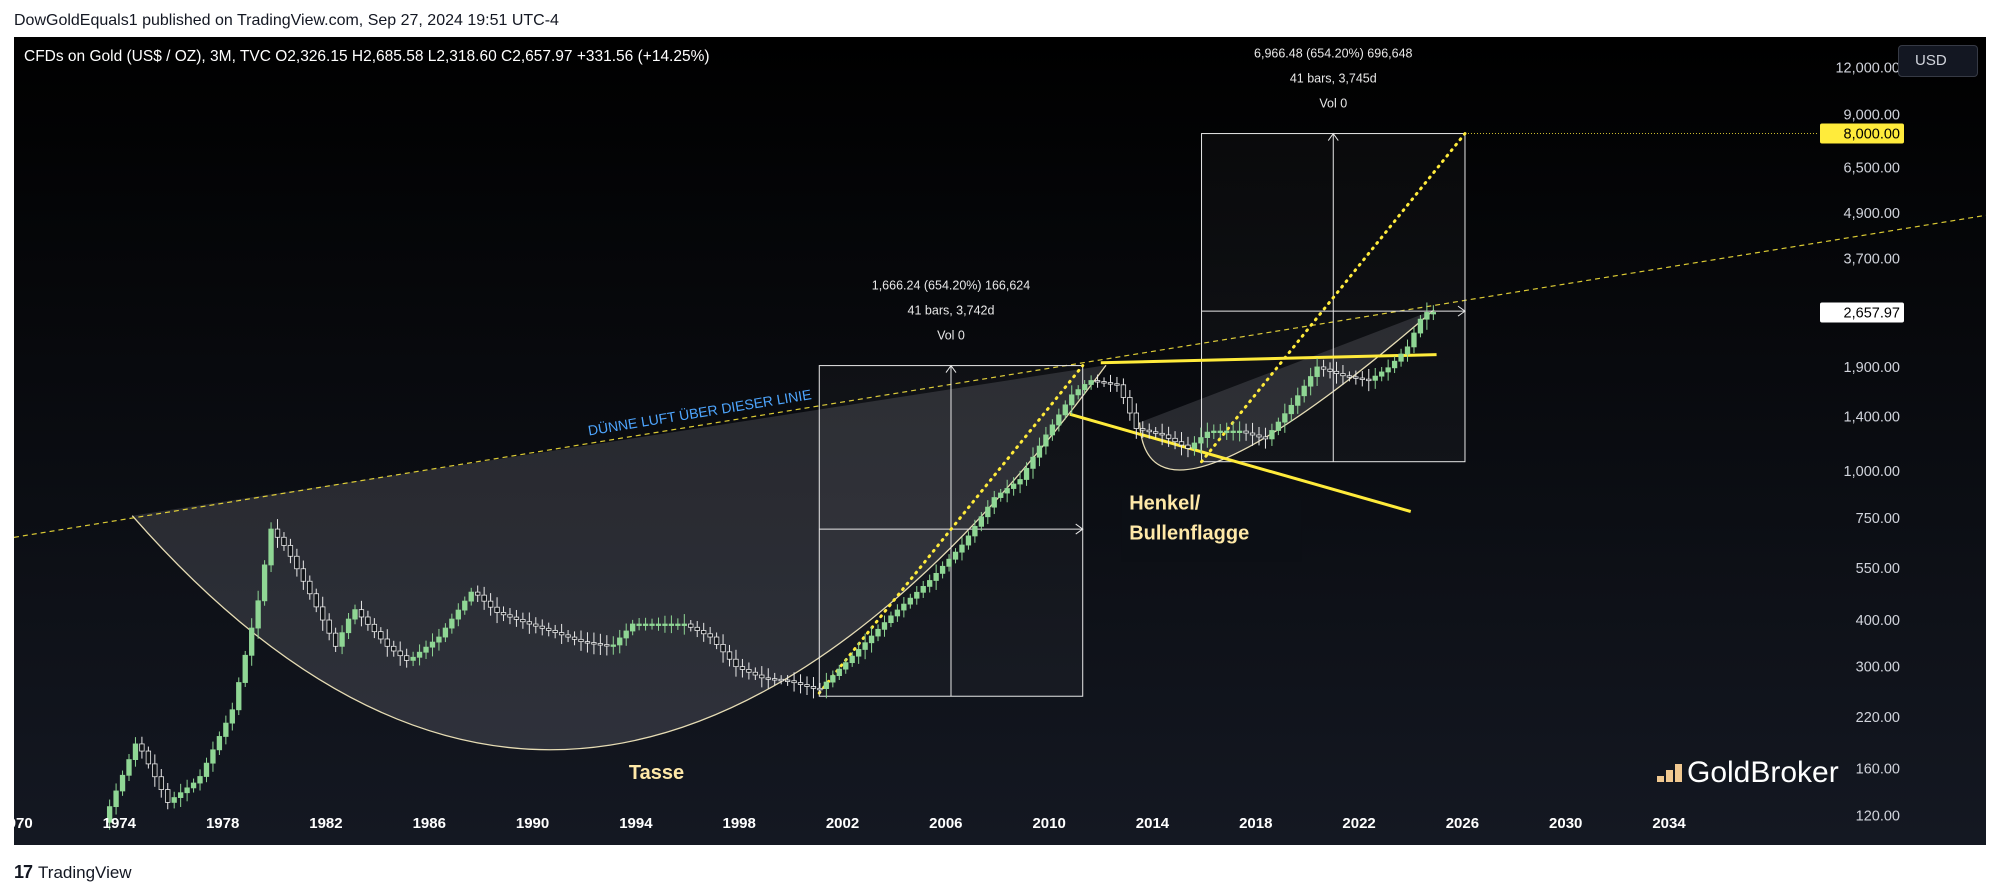  I want to click on x-tick-1998: 1998, so click(739, 823).